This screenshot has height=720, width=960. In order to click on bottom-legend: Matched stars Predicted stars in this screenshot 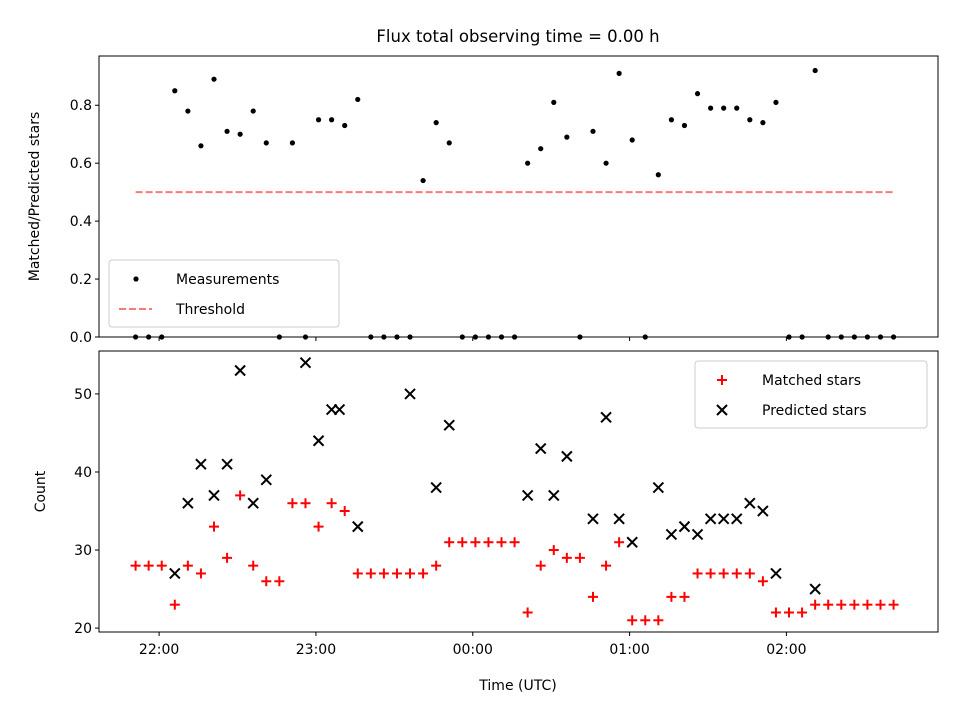, I will do `click(811, 394)`.